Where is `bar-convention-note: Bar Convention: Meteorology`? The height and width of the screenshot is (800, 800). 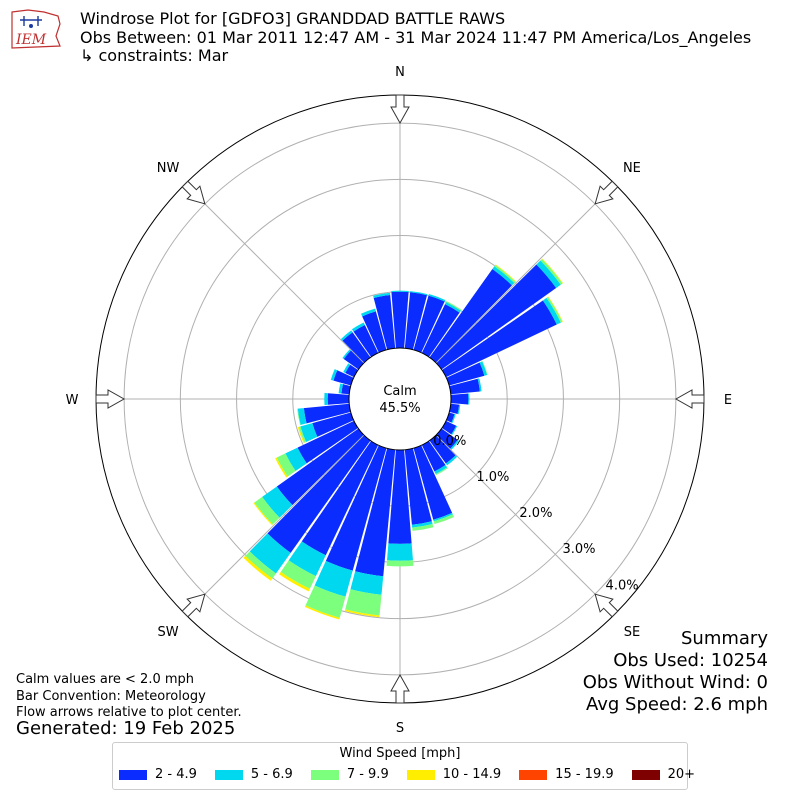 bar-convention-note: Bar Convention: Meteorology is located at coordinates (111, 696).